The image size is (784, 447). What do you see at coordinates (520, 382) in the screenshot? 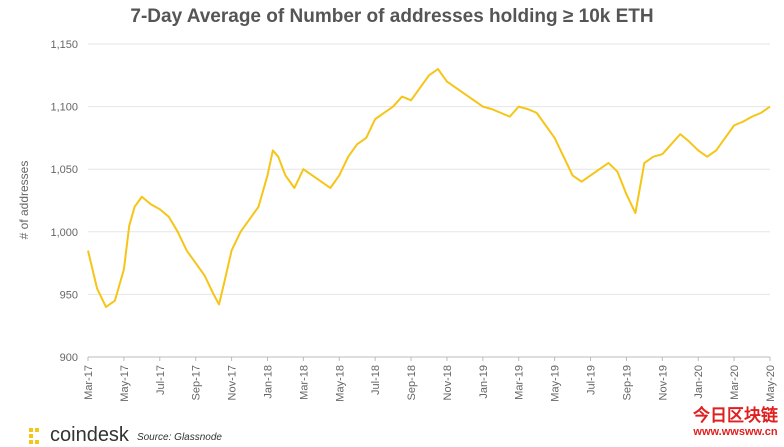
I see `x-tick-label: Mar-19` at bounding box center [520, 382].